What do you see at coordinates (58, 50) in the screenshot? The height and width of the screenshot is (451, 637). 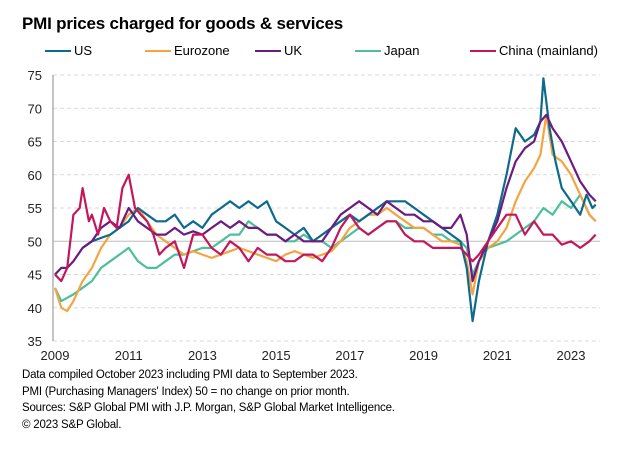 I see `legend-swatch-us` at bounding box center [58, 50].